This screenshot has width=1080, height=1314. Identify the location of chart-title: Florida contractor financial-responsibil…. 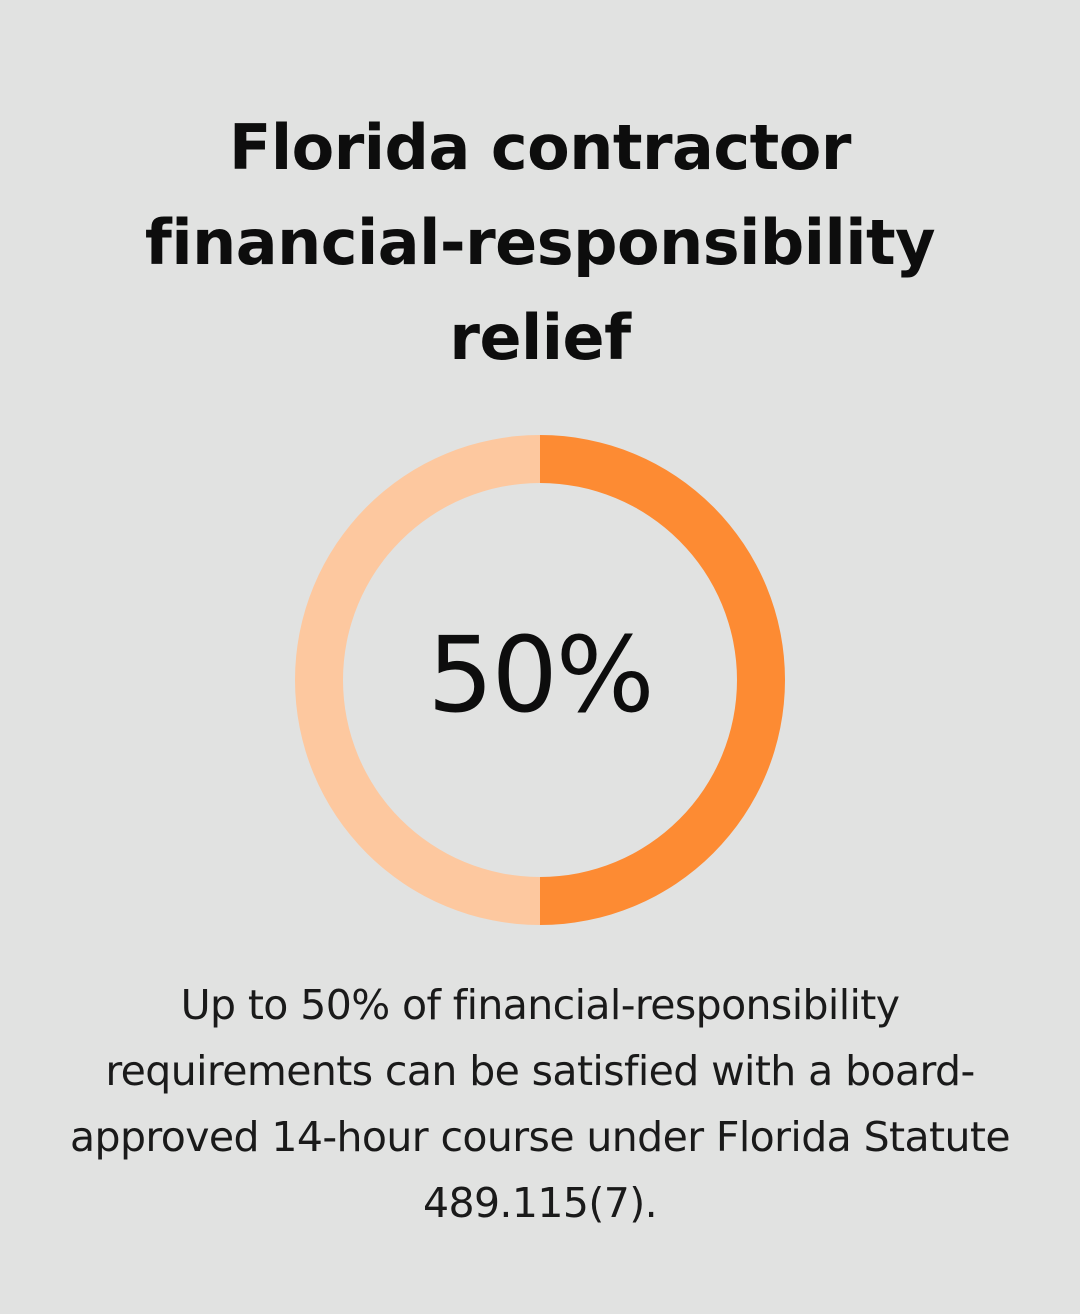
(540, 242).